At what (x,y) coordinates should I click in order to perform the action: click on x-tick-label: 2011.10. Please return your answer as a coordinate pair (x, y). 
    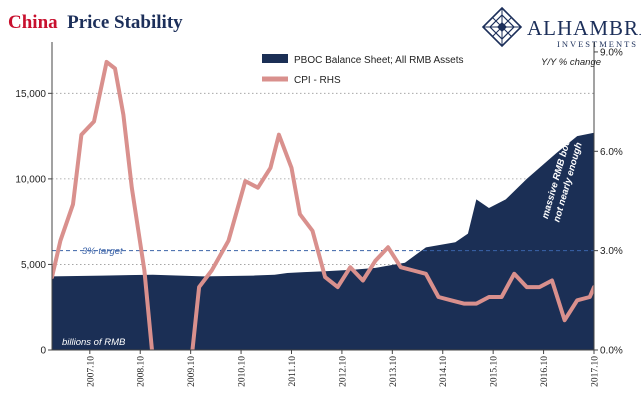
    Looking at the image, I should click on (293, 371).